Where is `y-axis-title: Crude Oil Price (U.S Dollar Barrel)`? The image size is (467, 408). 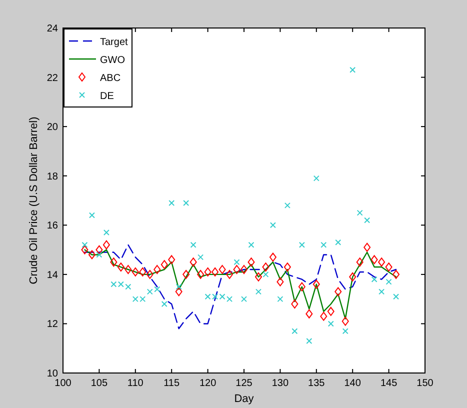 y-axis-title: Crude Oil Price (U.S Dollar Barrel) is located at coordinates (34, 200).